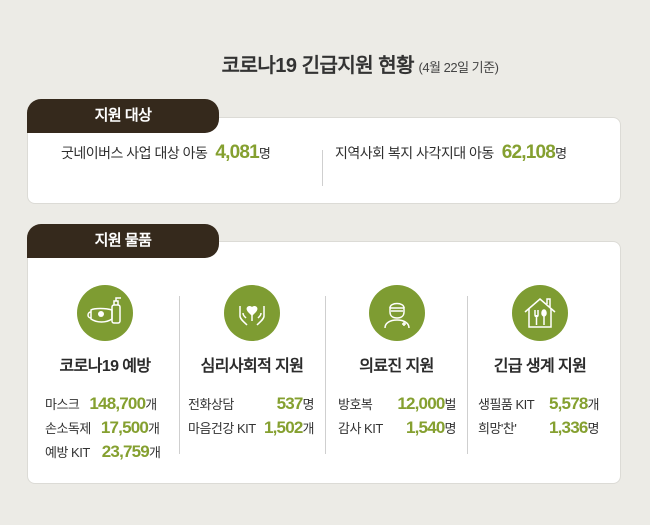 This screenshot has height=525, width=650. Describe the element at coordinates (318, 66) in the screenshot. I see `title-main: 코로나19 긴급지원 현황` at that location.